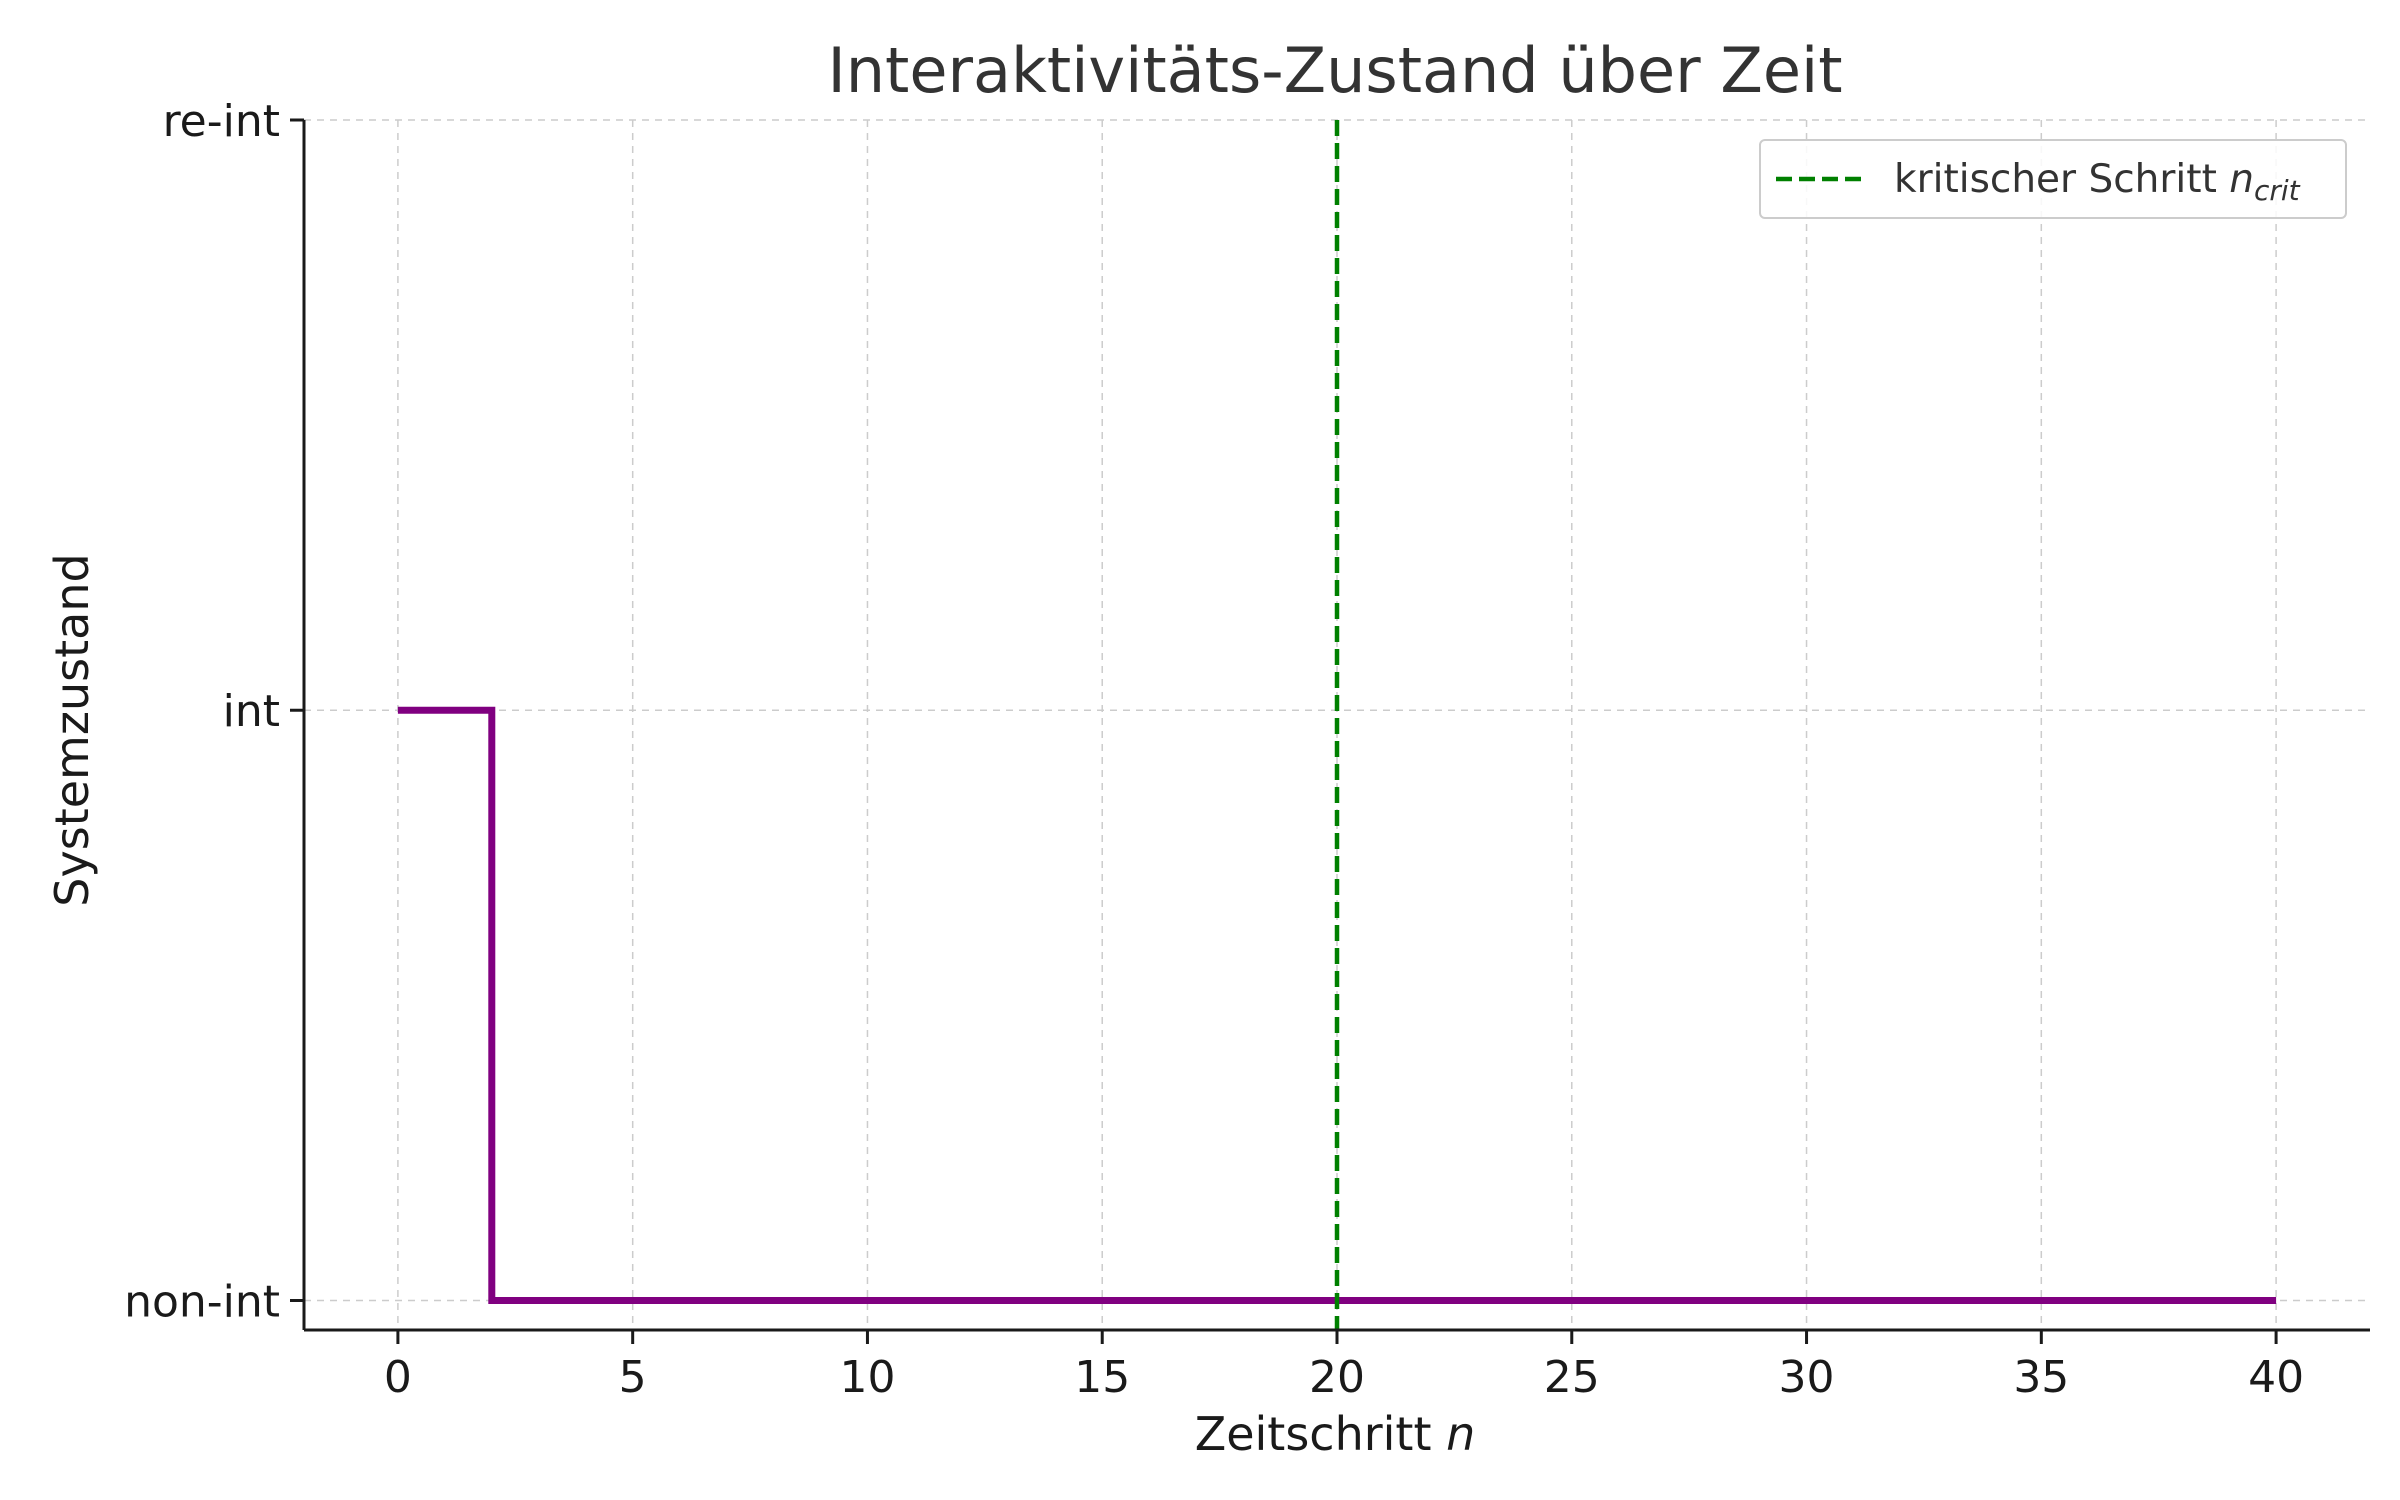 The width and height of the screenshot is (2400, 1500). I want to click on x-axis-label: Zeitschritt n, so click(1335, 1434).